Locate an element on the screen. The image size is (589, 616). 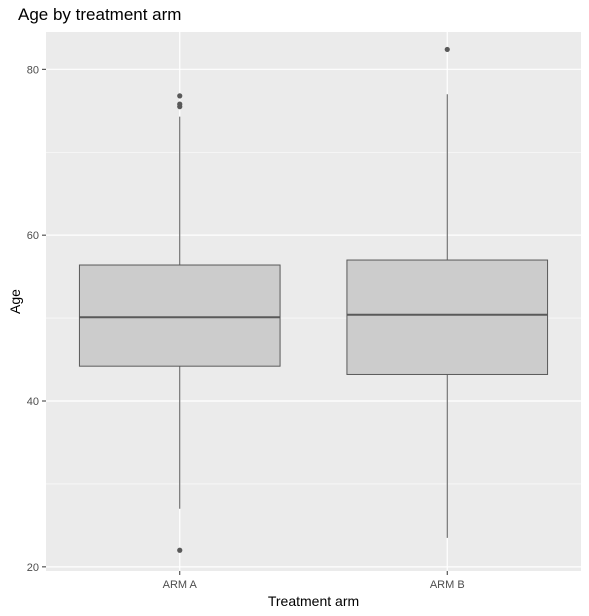
x-axis-title: Treatment arm is located at coordinates (313, 601).